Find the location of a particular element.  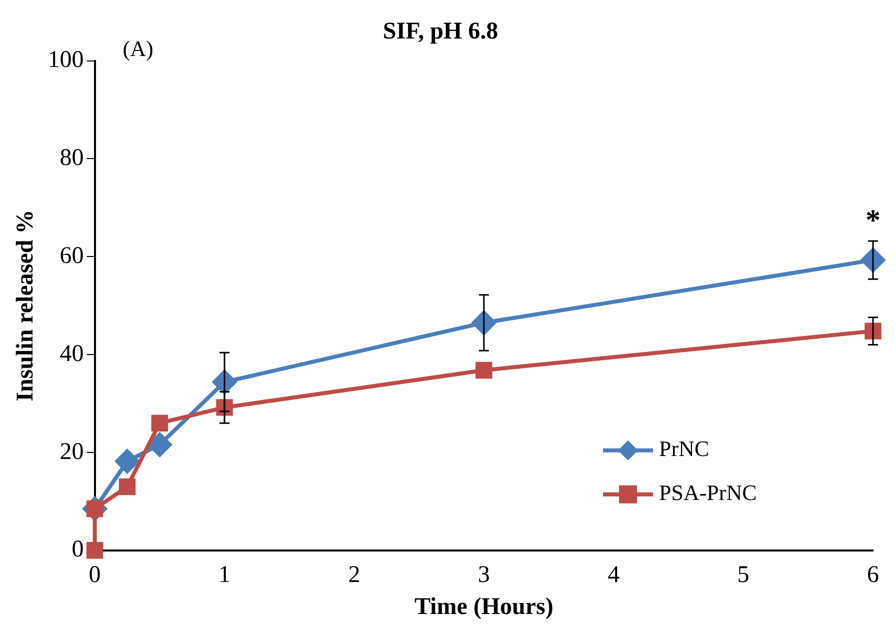

y-tick-label: 100 is located at coordinates (66, 60).